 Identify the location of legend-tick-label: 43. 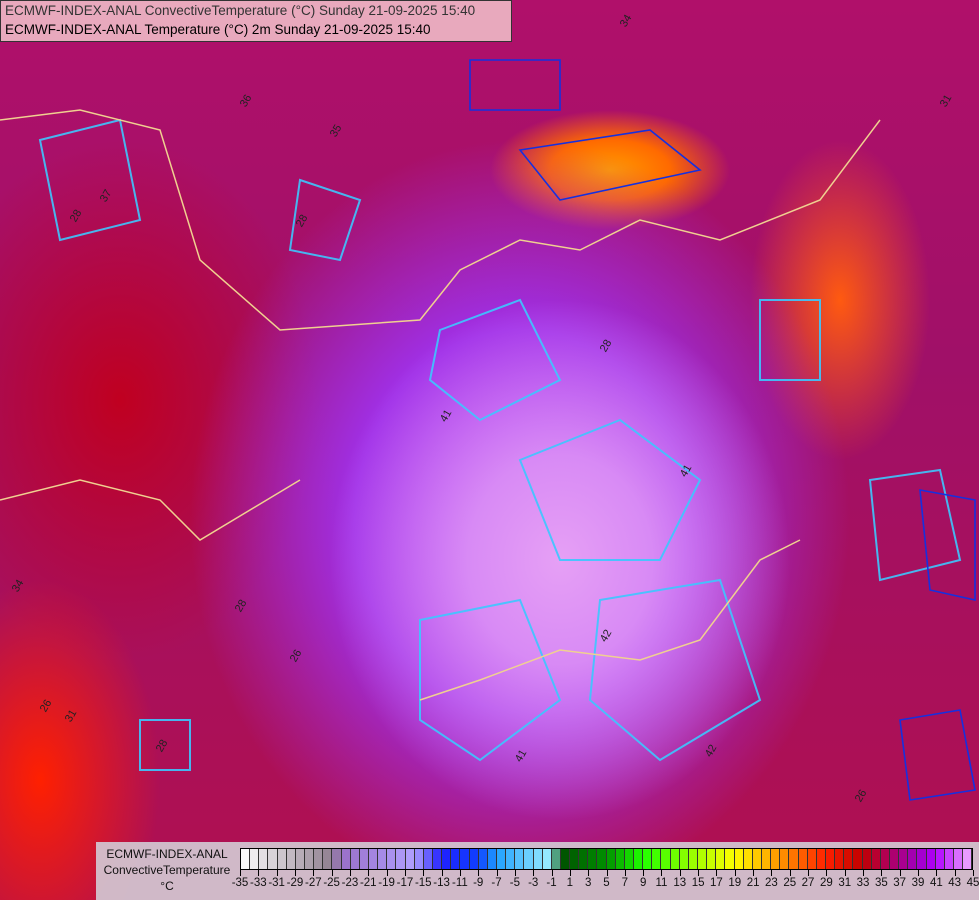
(955, 883).